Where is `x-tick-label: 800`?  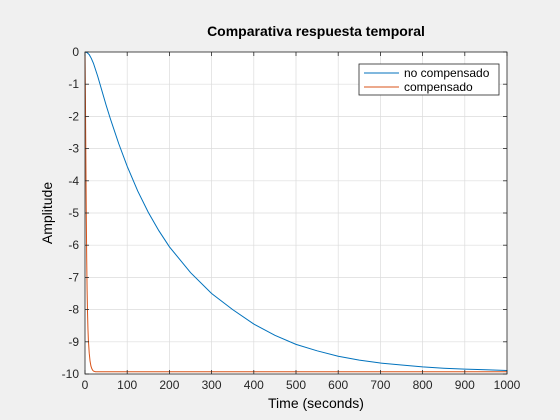
x-tick-label: 800 is located at coordinates (423, 385).